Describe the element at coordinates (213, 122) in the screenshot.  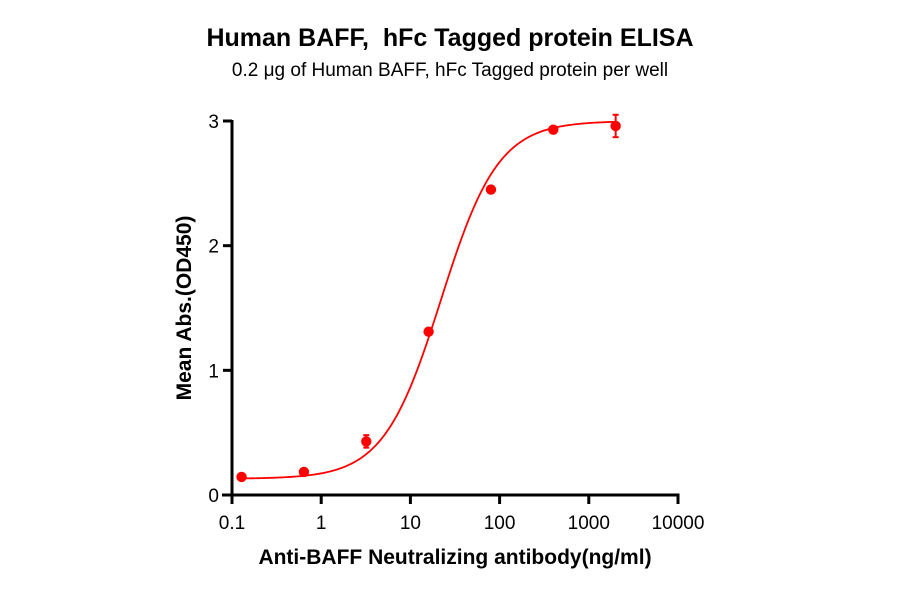
I see `y-tick-label: 3` at that location.